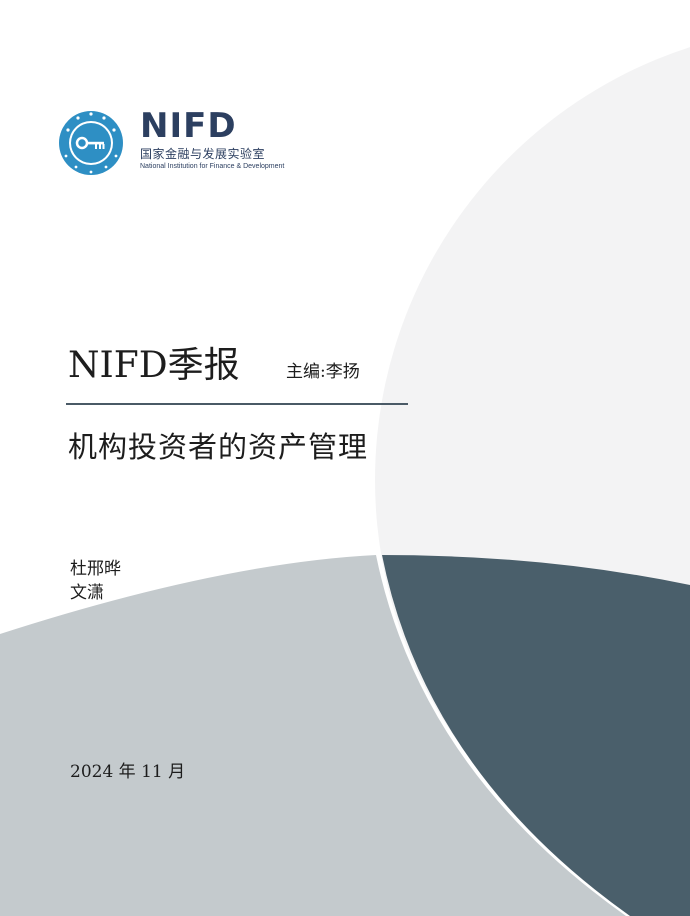  Describe the element at coordinates (323, 372) in the screenshot. I see `editor-credit: 主编:李扬` at that location.